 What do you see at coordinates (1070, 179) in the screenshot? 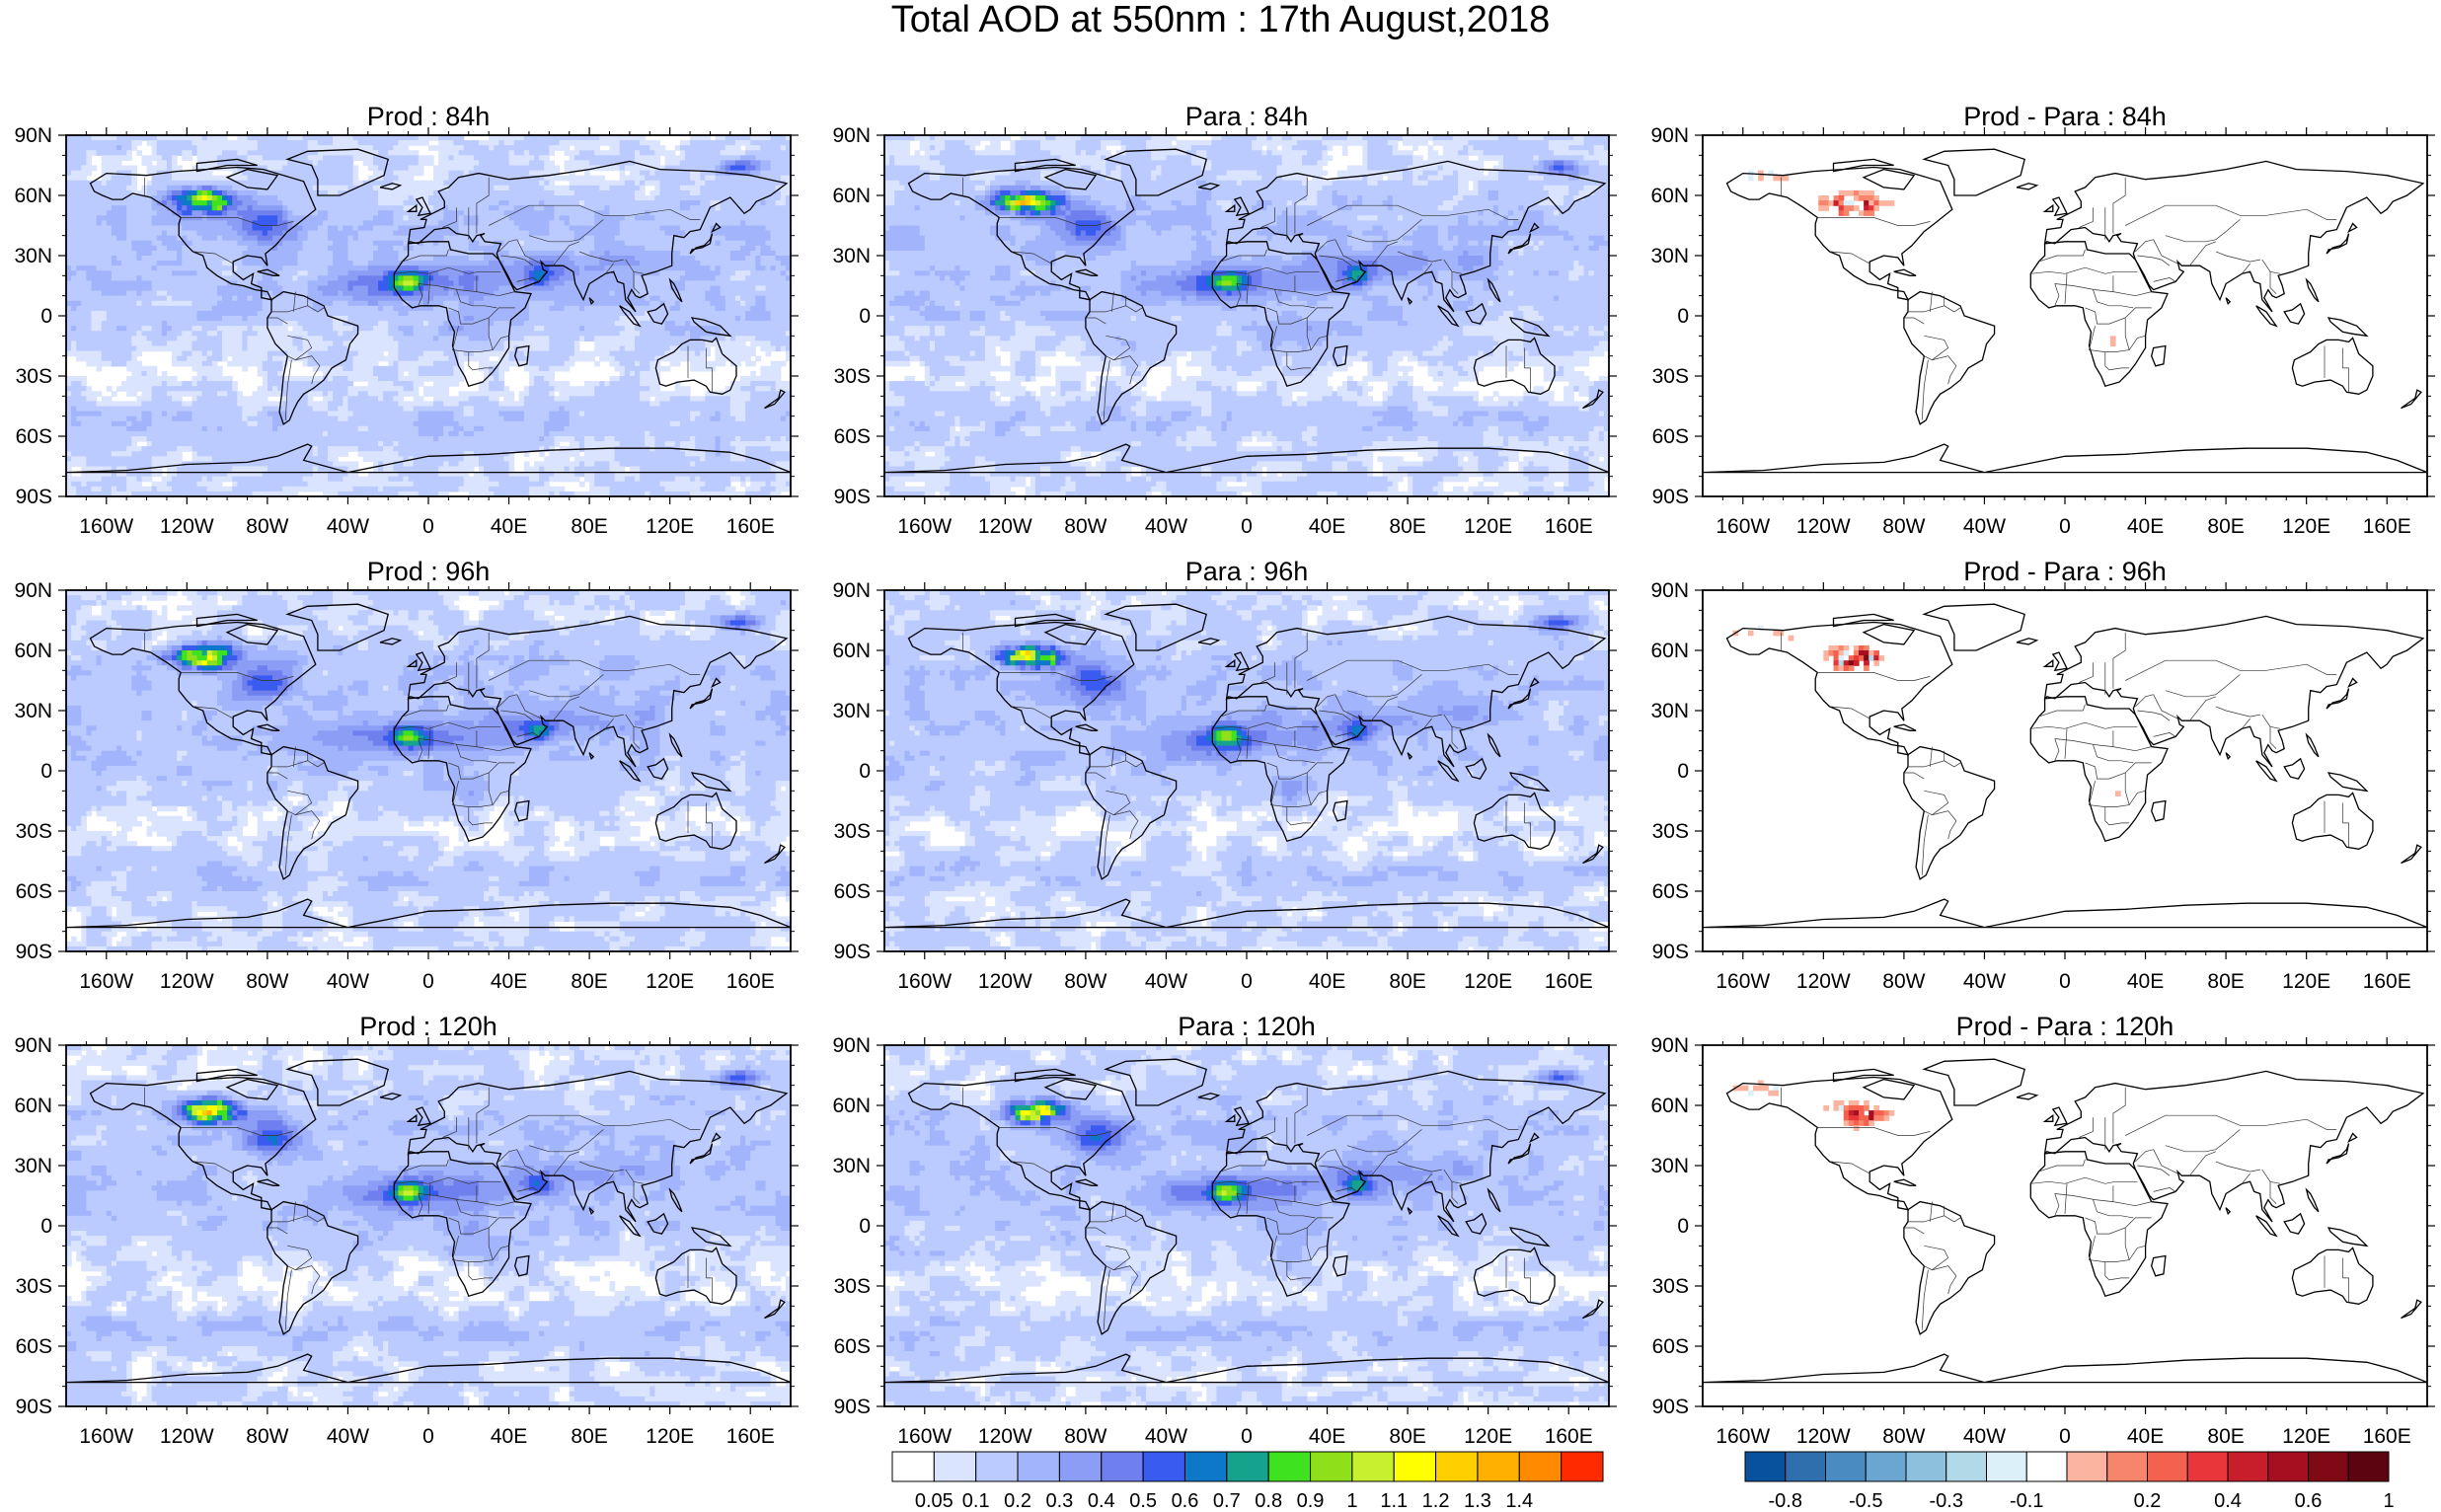
I see `coastline` at bounding box center [1070, 179].